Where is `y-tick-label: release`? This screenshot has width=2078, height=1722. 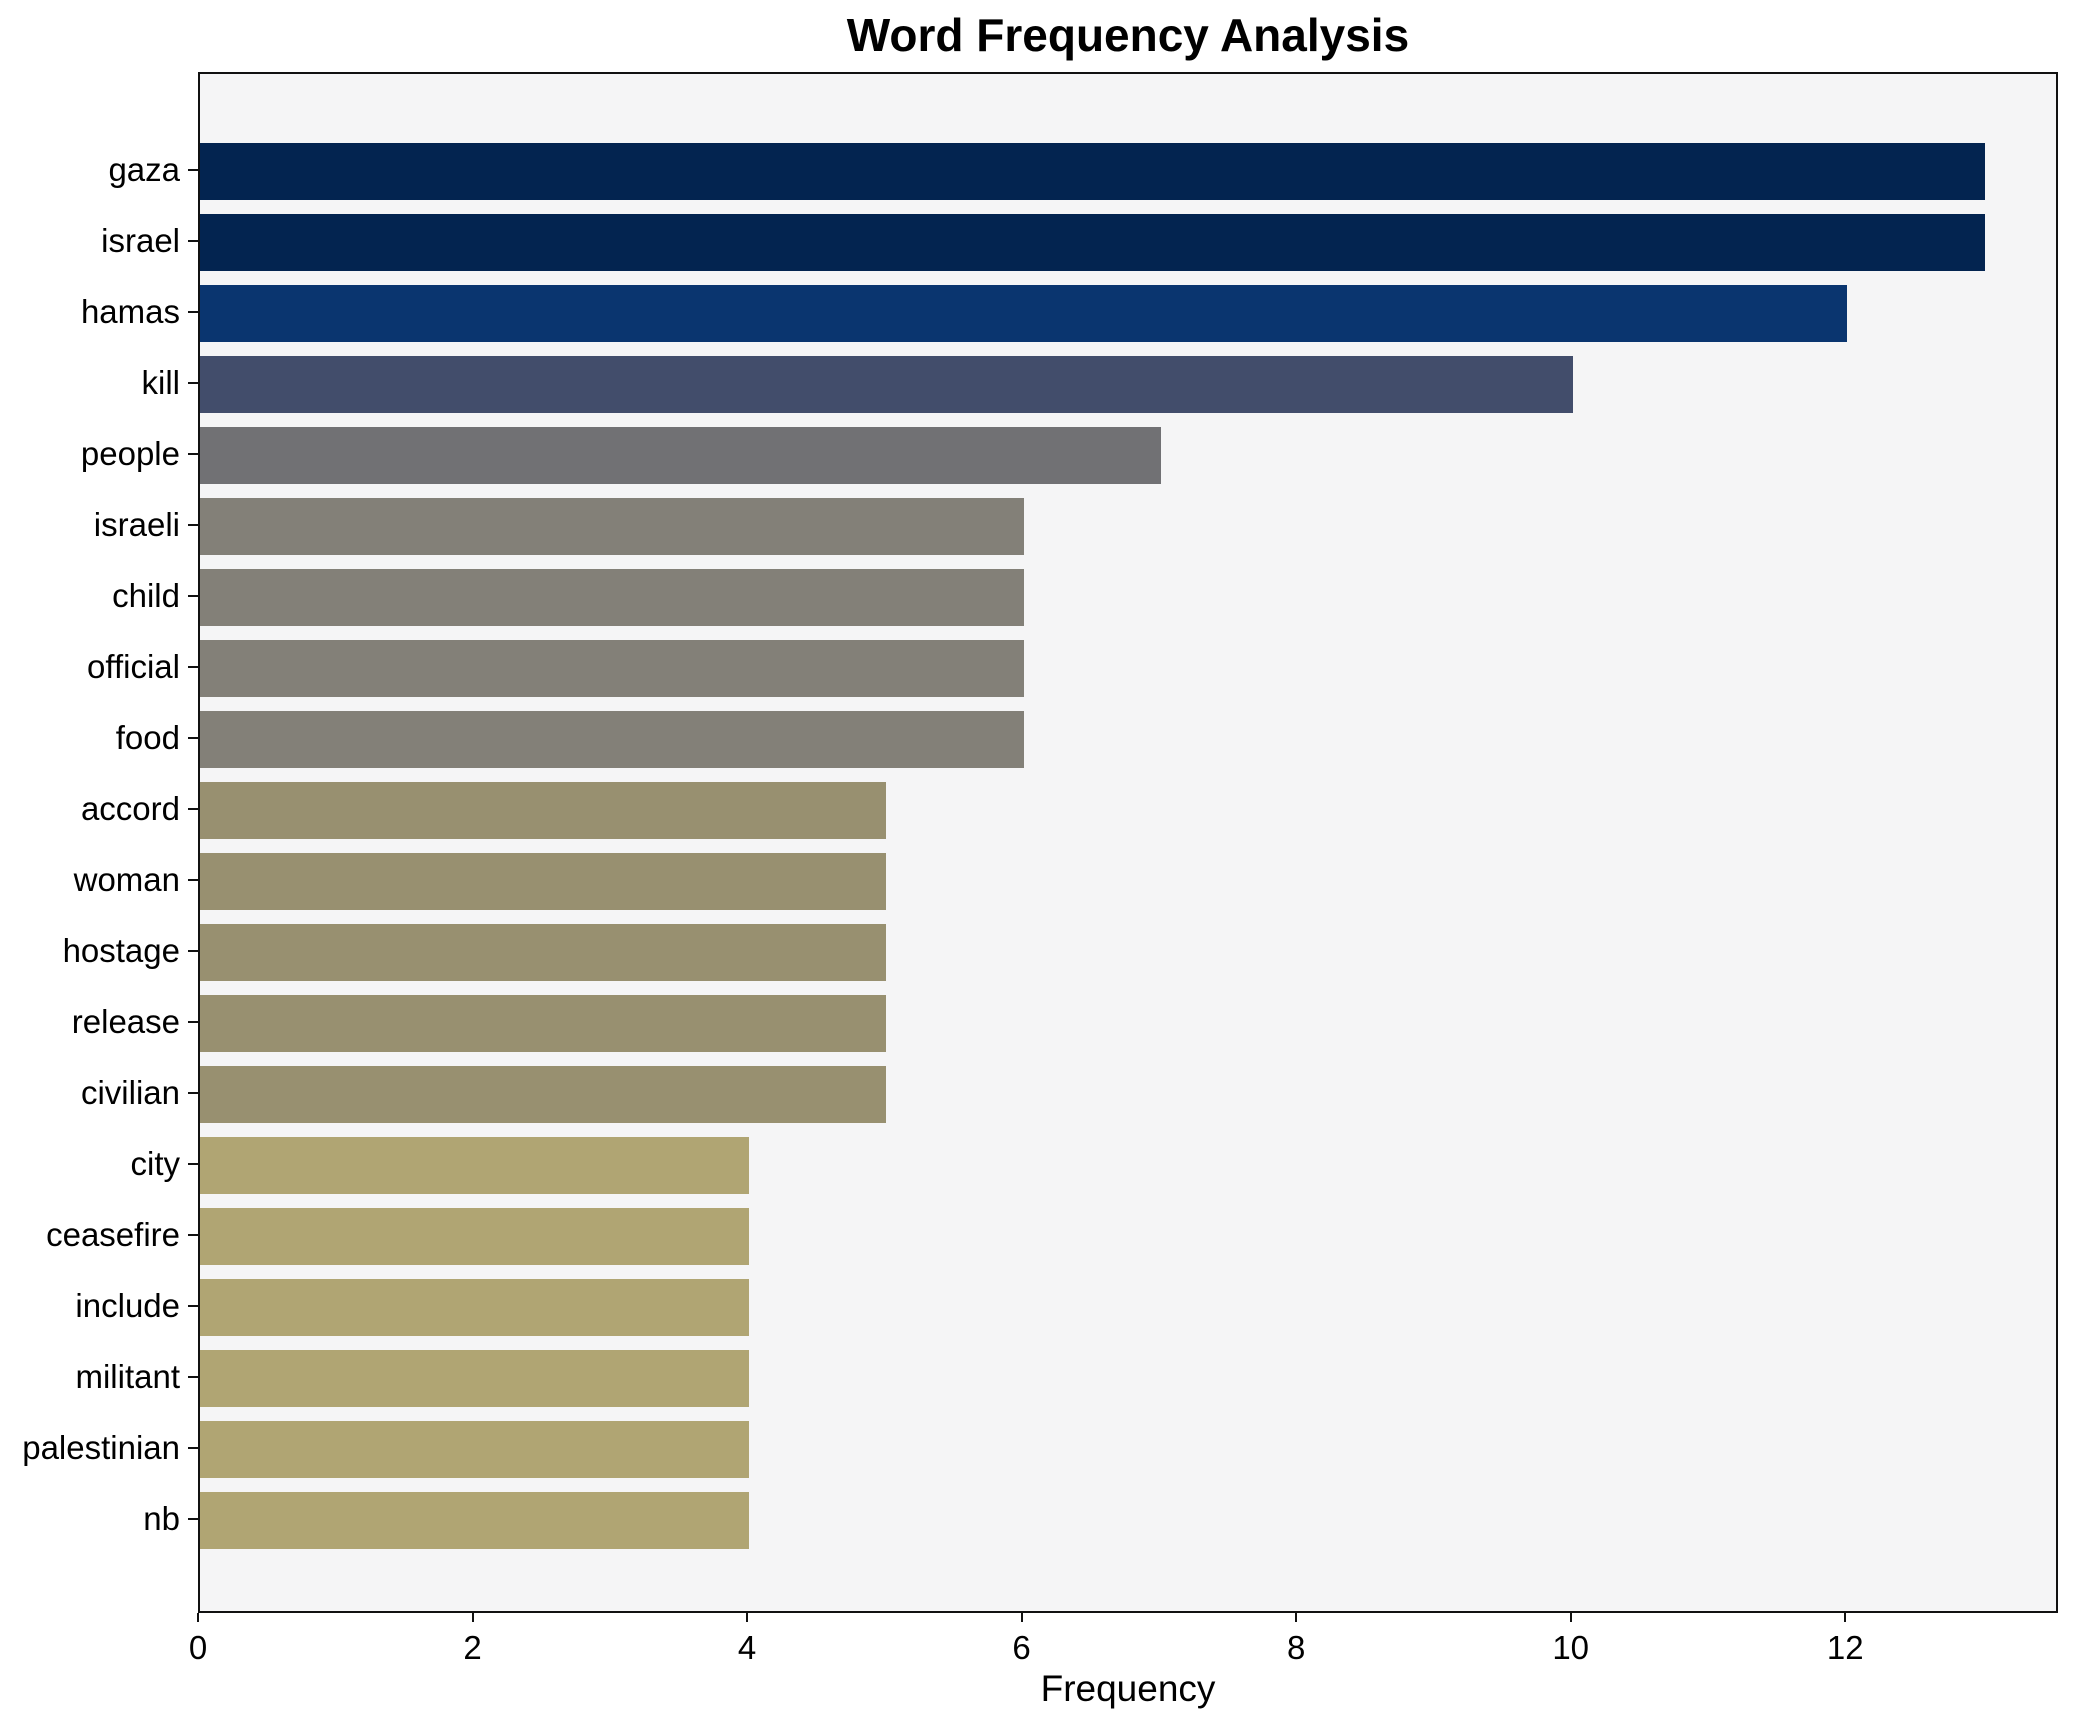 y-tick-label: release is located at coordinates (125, 1021).